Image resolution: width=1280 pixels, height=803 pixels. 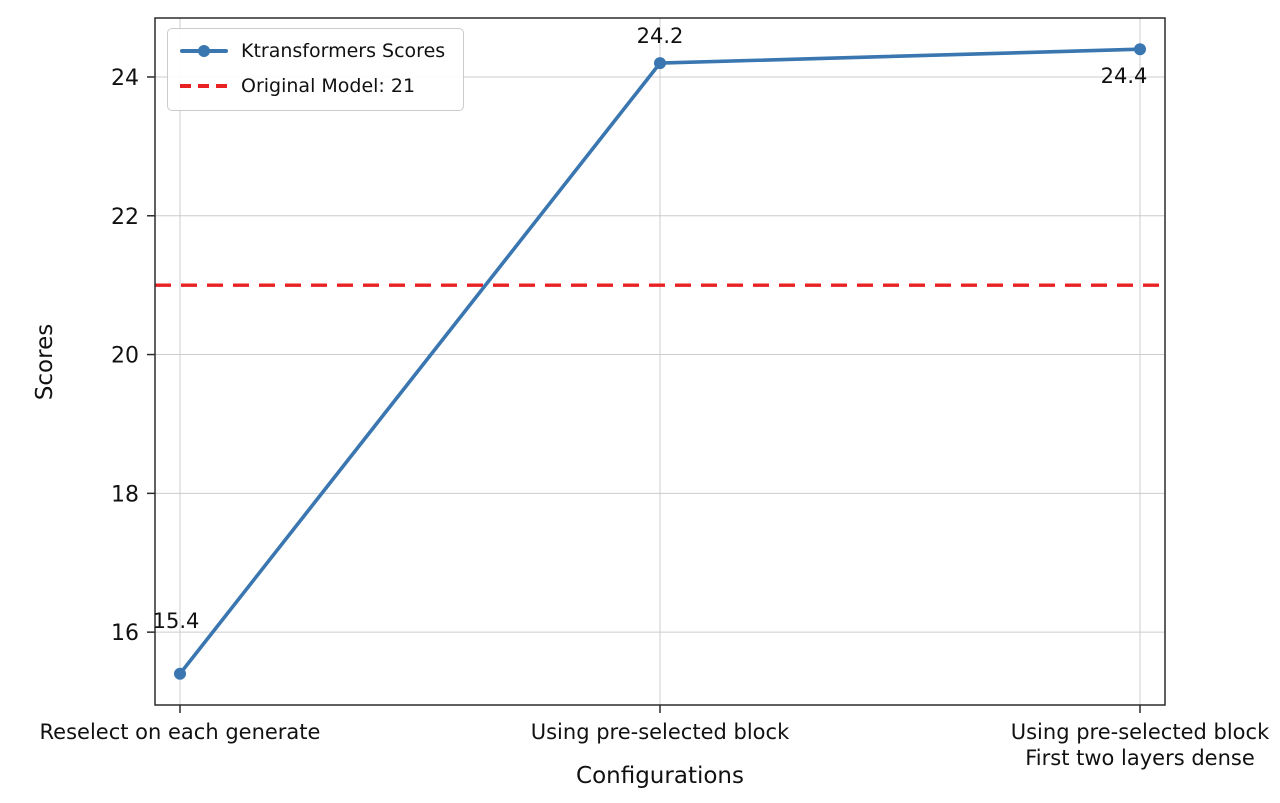 What do you see at coordinates (125, 217) in the screenshot?
I see `y-tick-label: 22` at bounding box center [125, 217].